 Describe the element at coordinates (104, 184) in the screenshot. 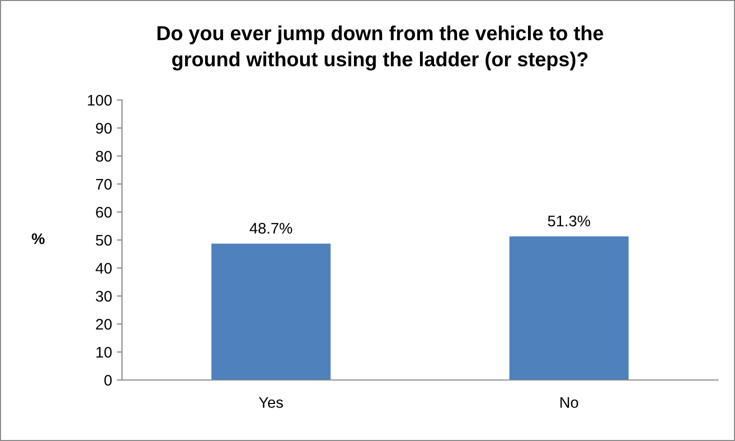

I see `y-tick-label: 70` at that location.